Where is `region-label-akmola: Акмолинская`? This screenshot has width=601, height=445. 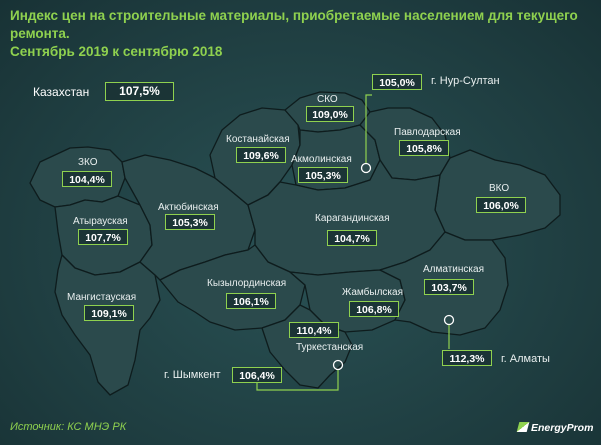
region-label-akmola: Акмолинская is located at coordinates (321, 159).